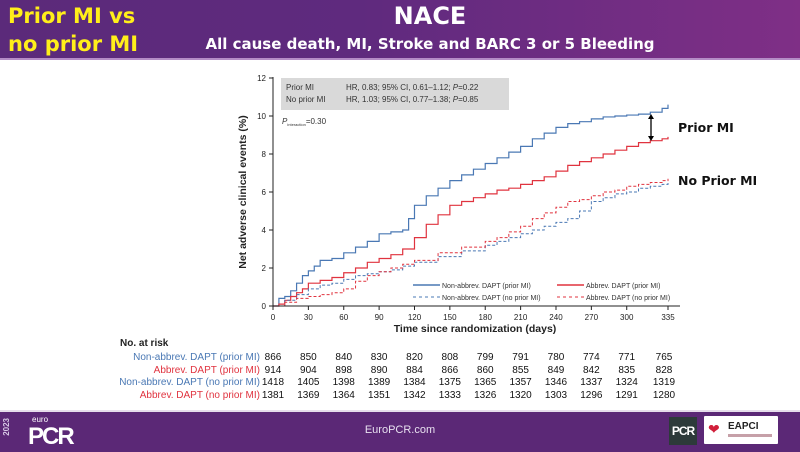  Describe the element at coordinates (591, 395) in the screenshot. I see `risk-value: 1296` at that location.